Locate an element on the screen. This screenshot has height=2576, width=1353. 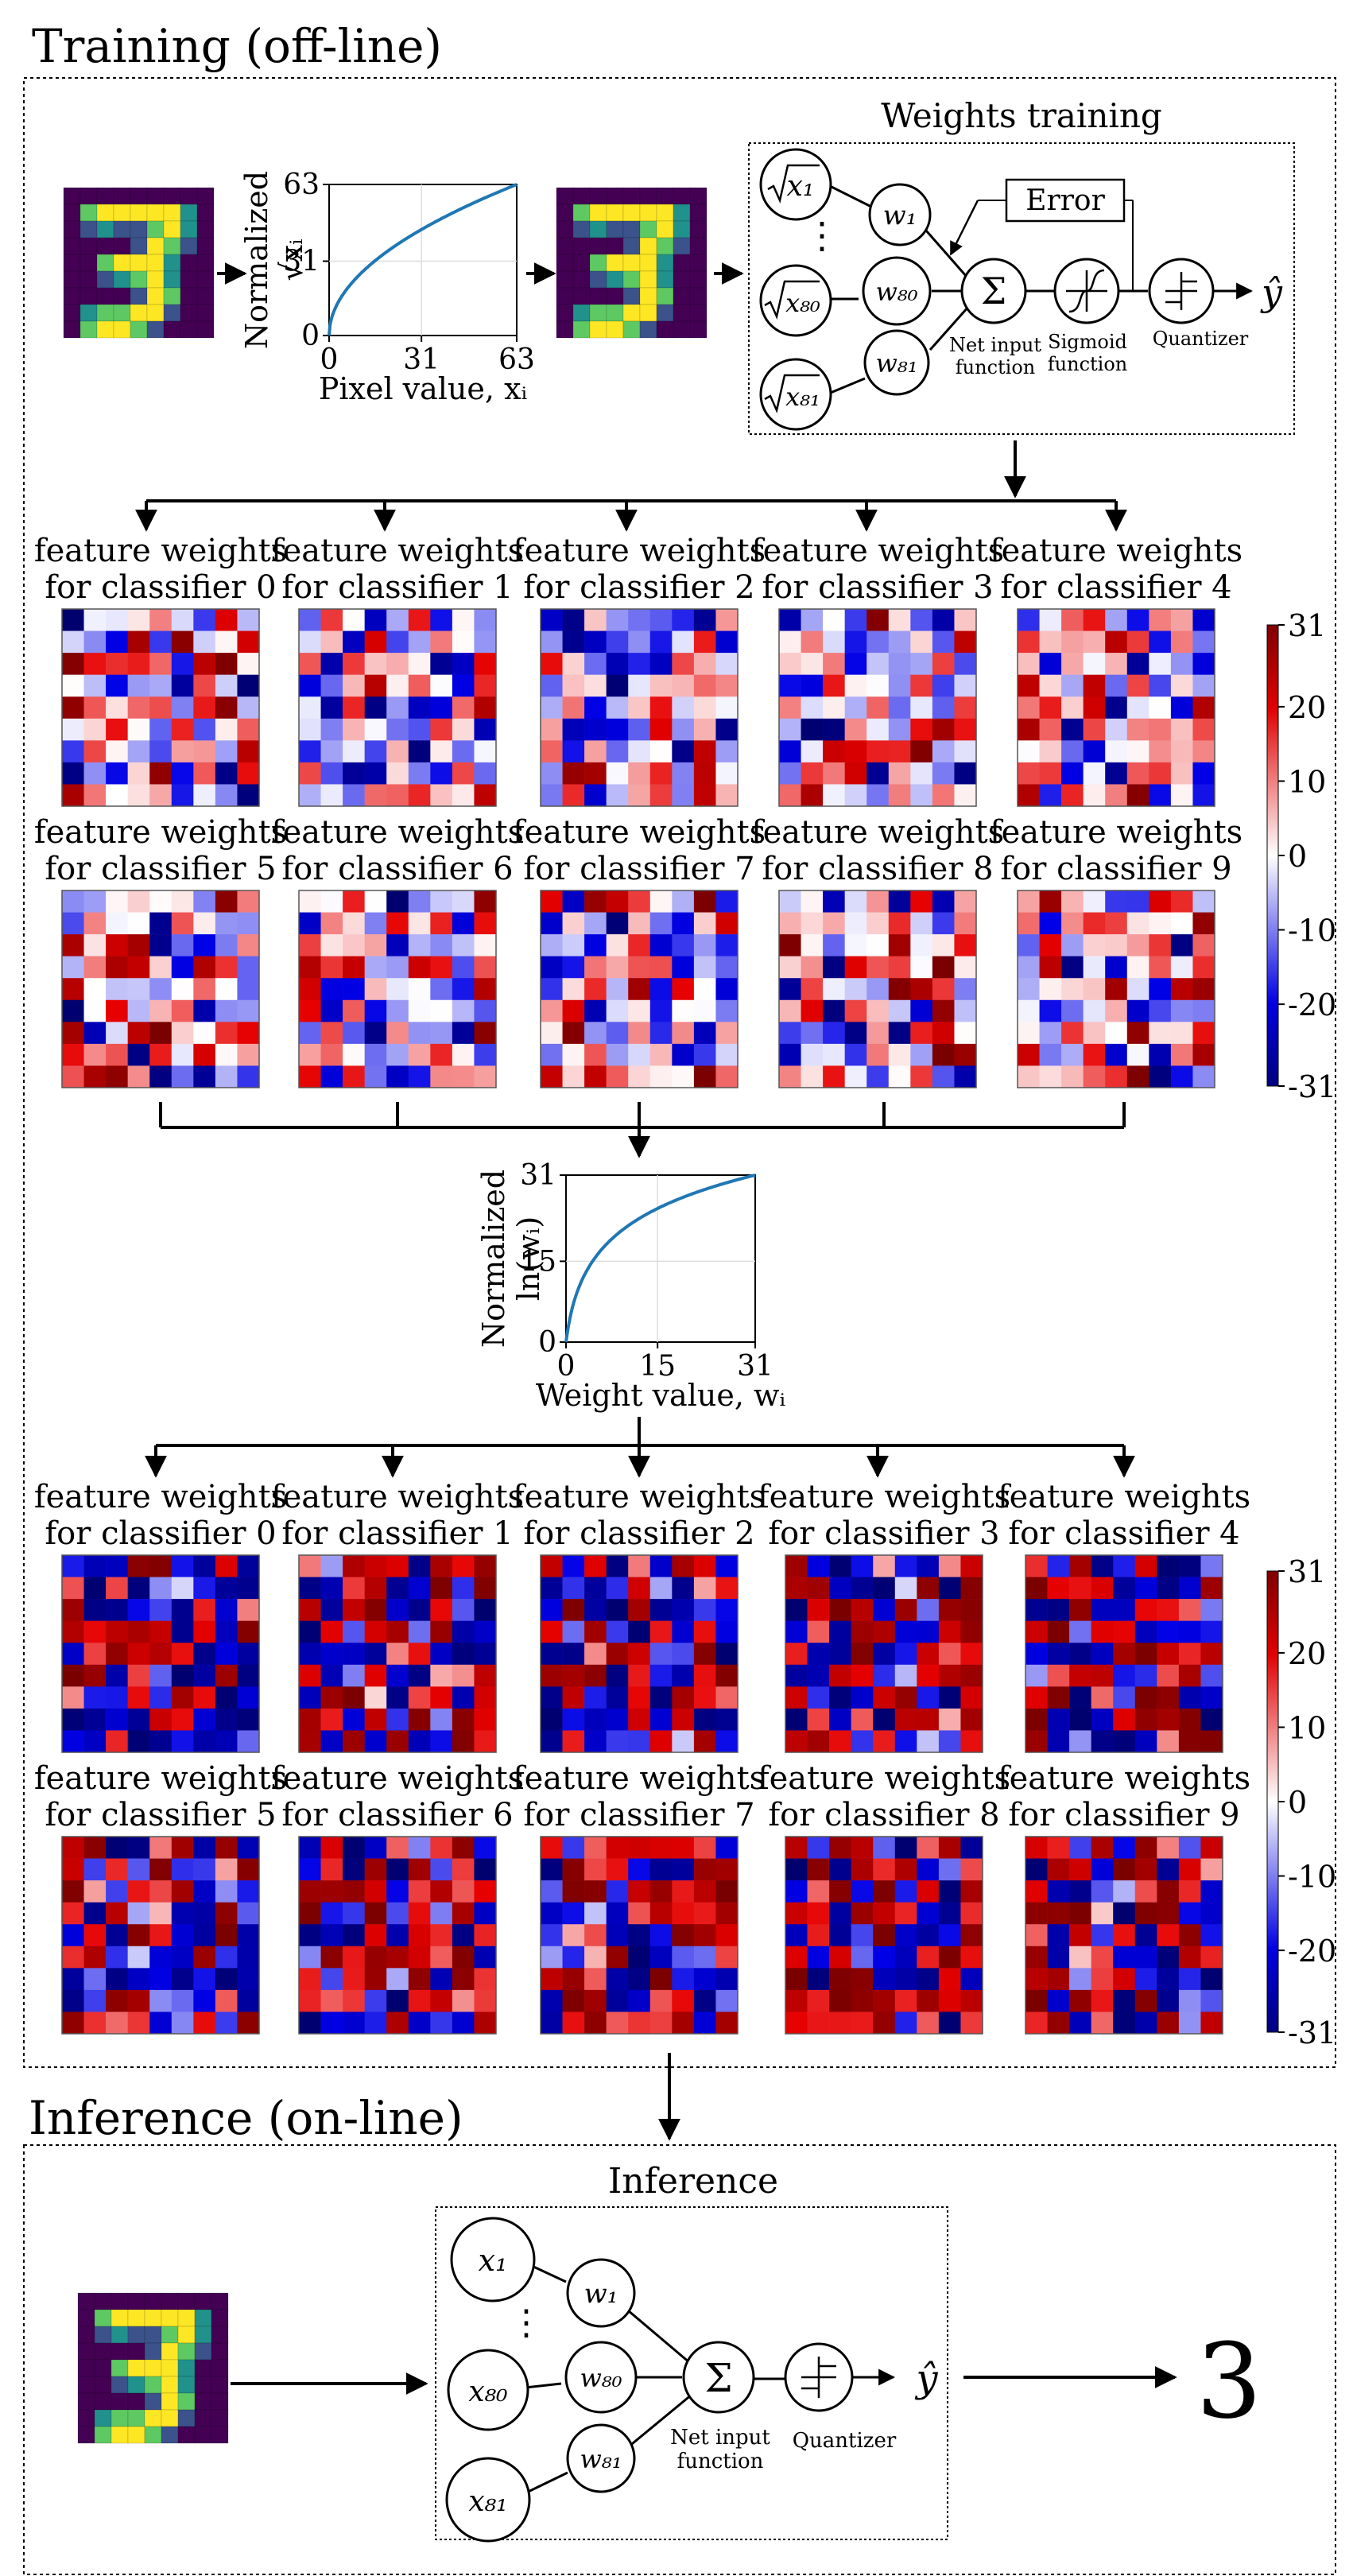
colorbar-tick-label: 0 is located at coordinates (1298, 856).